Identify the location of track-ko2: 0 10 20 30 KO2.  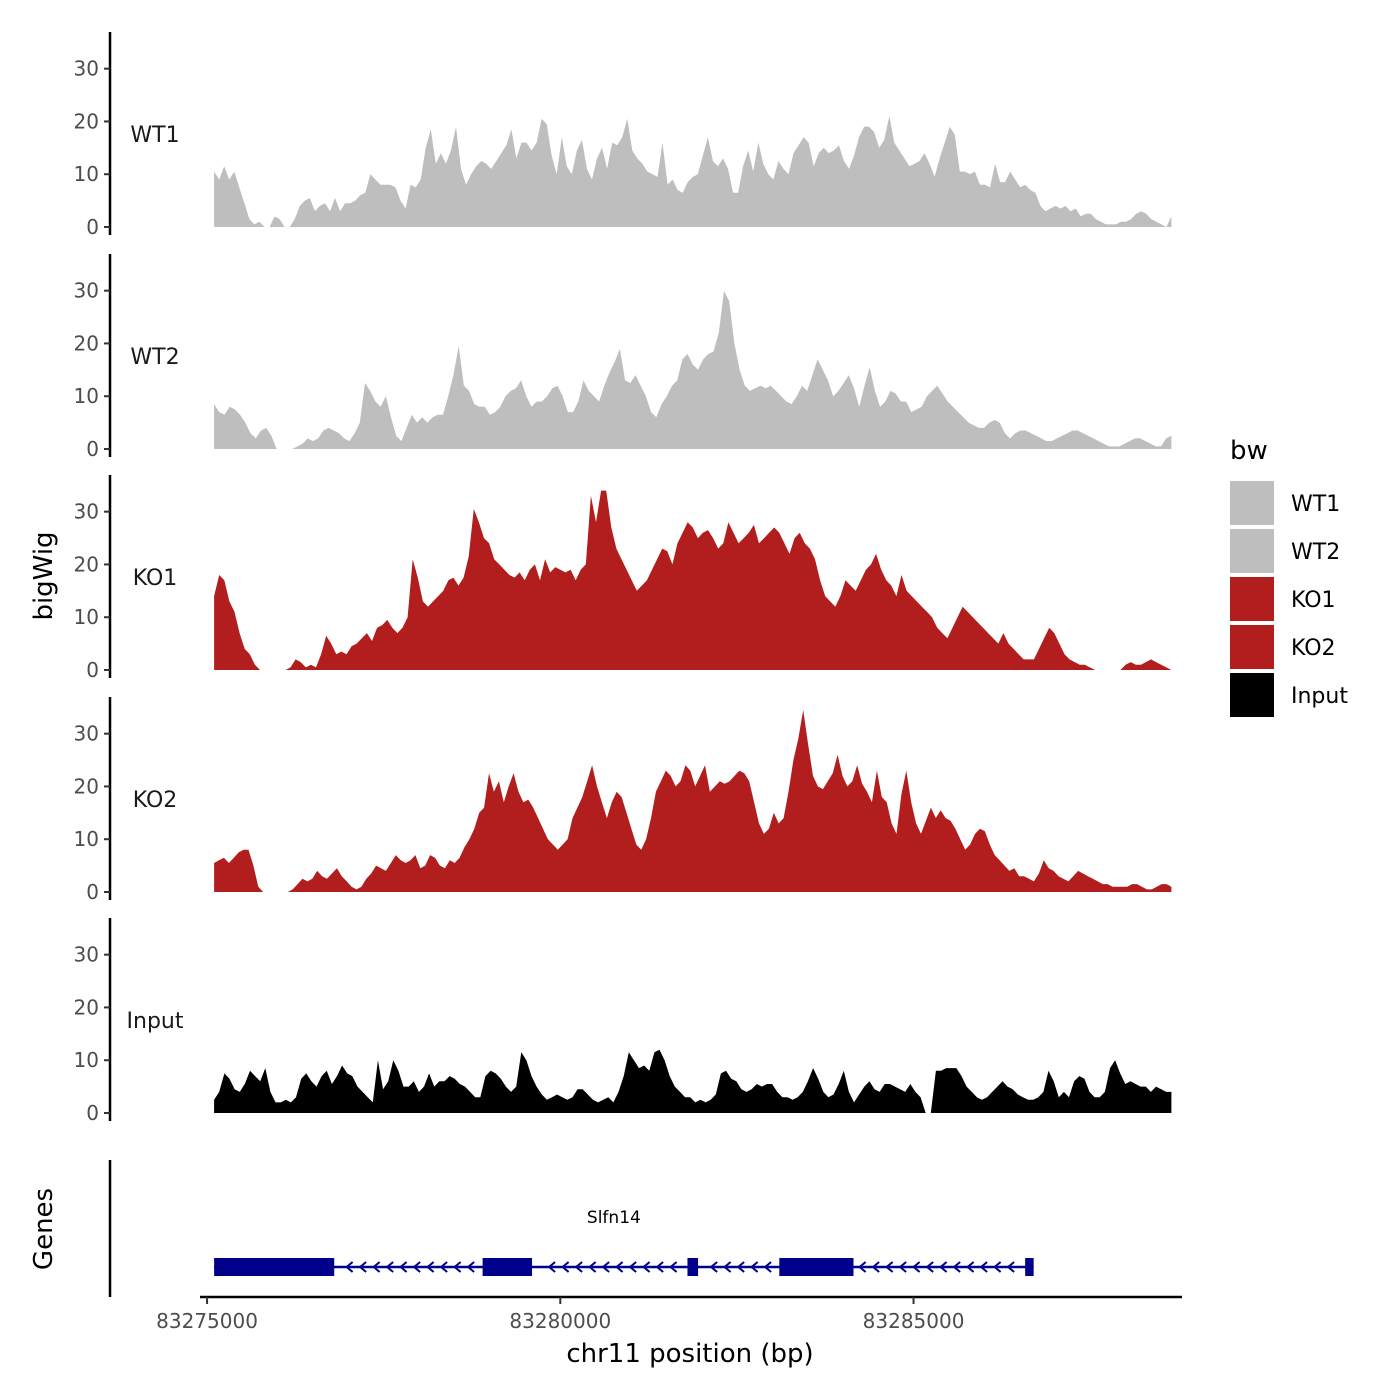
(623, 800).